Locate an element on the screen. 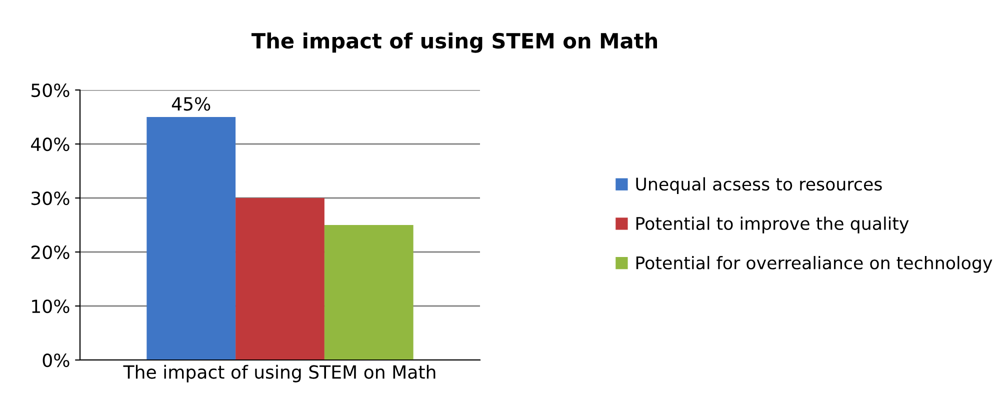 Image resolution: width=996 pixels, height=406 pixels. legend-label: Potential to improve the quality is located at coordinates (772, 225).